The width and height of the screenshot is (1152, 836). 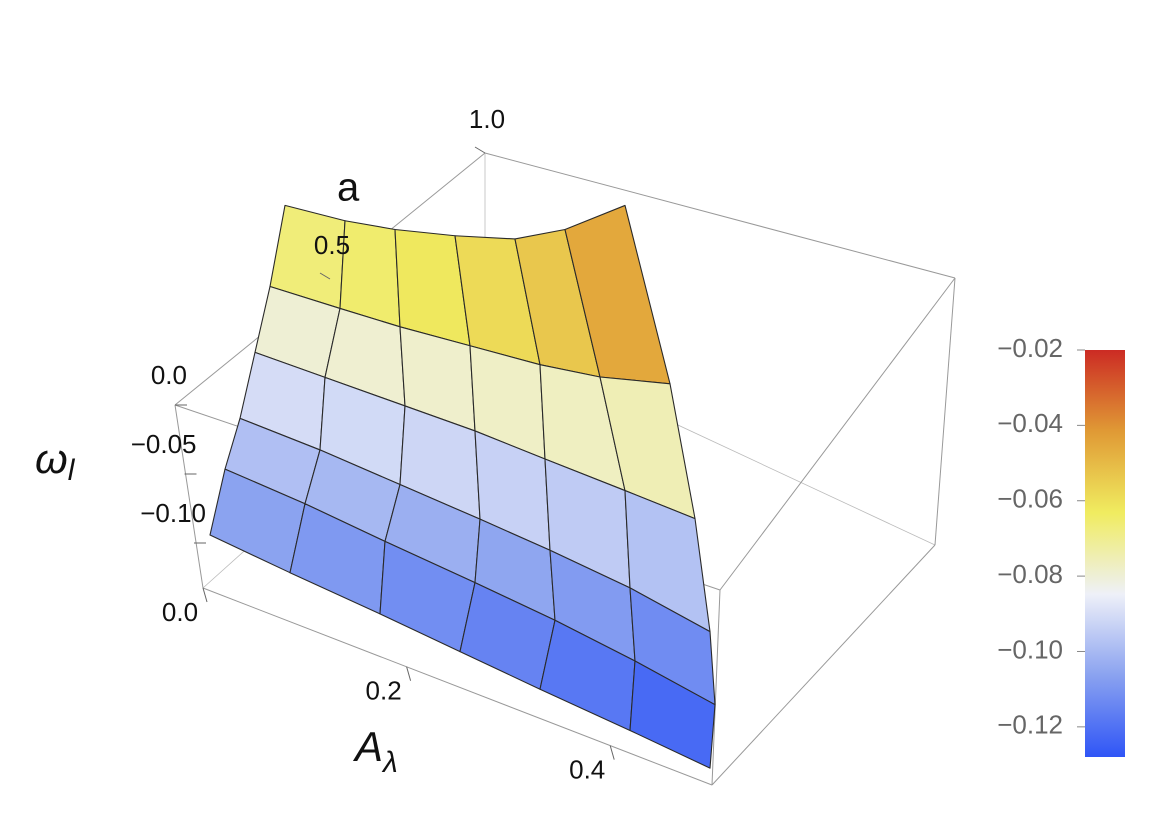 I want to click on y-tick-label: 0.5, so click(x=332, y=245).